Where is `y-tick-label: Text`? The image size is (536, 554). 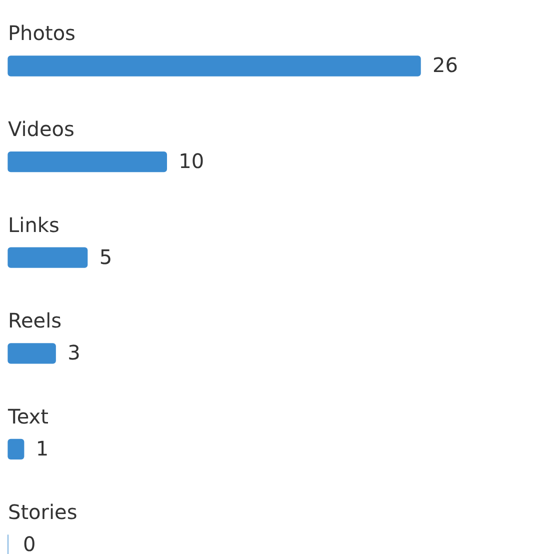
y-tick-label: Text is located at coordinates (28, 416).